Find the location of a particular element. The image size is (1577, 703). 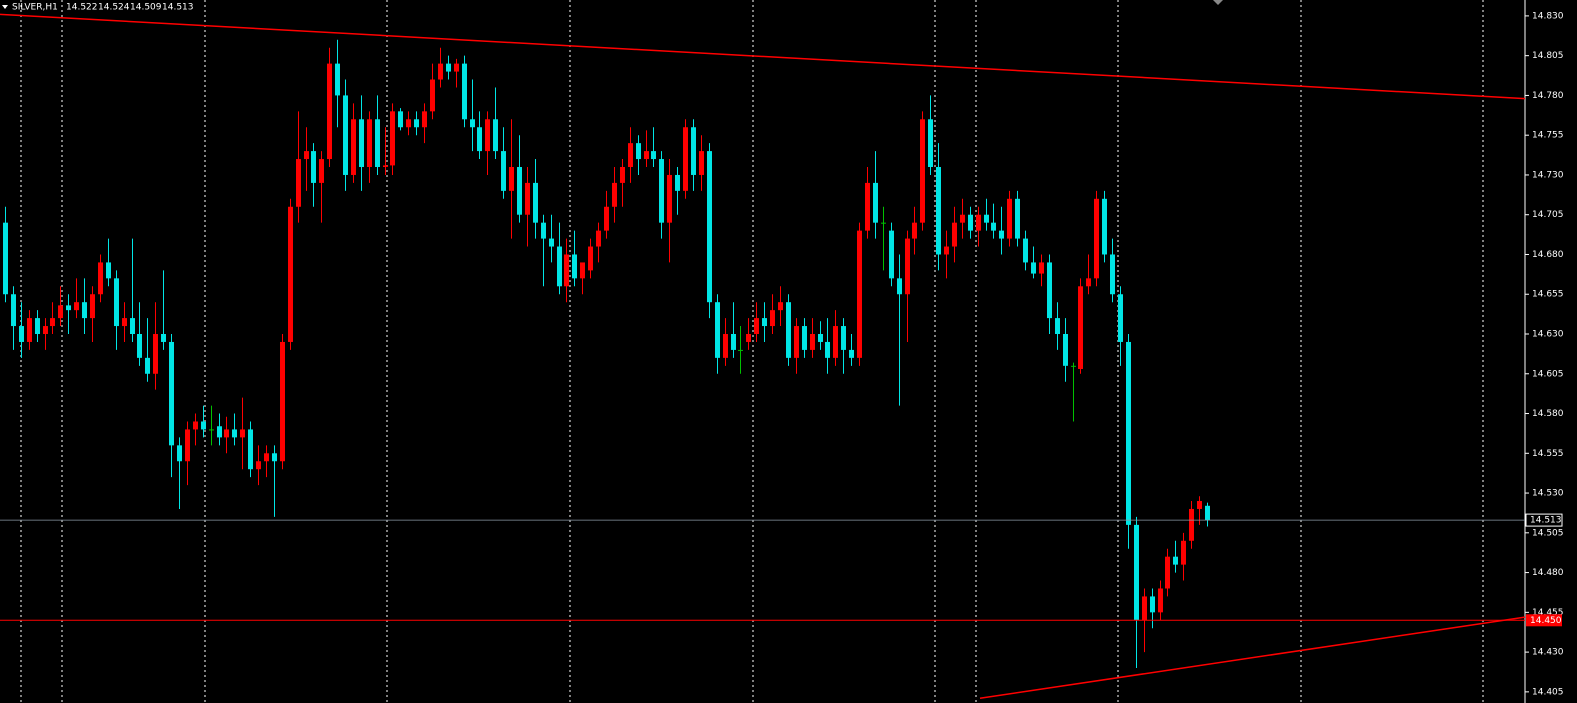

y-tick-label: 14.680 is located at coordinates (1548, 255).